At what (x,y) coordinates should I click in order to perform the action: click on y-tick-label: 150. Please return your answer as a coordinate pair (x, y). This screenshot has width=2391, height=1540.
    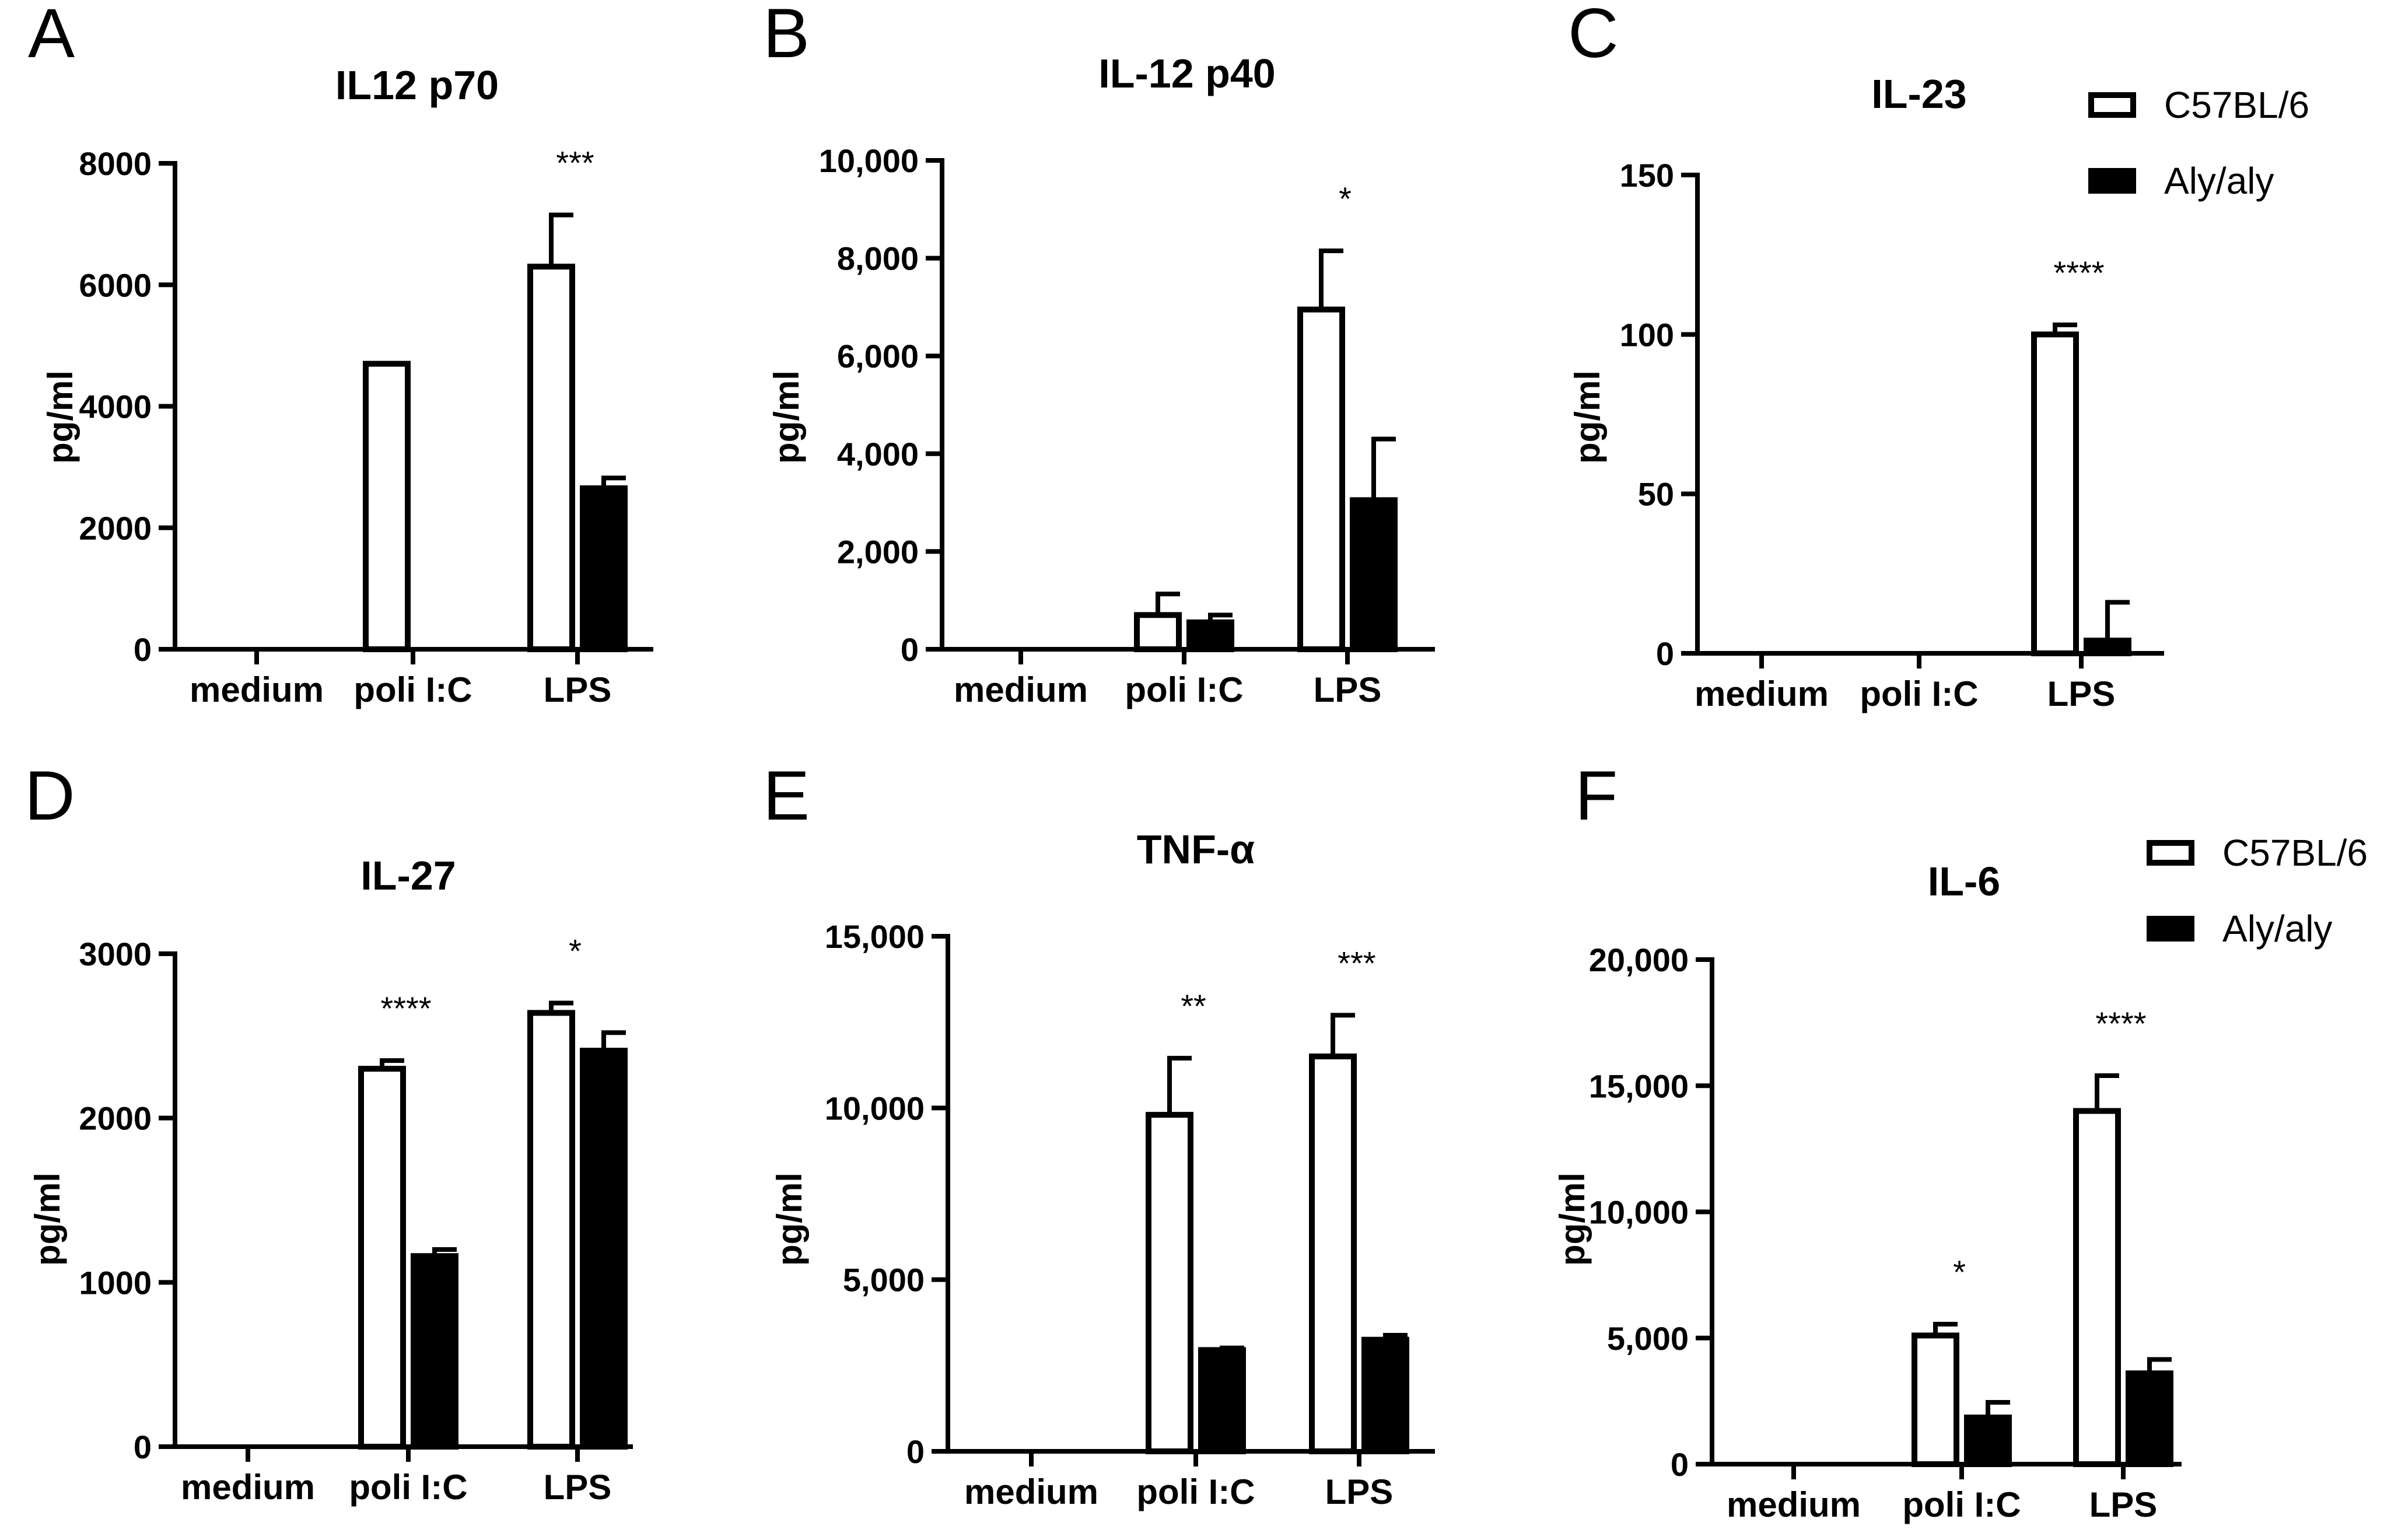
    Looking at the image, I should click on (1647, 175).